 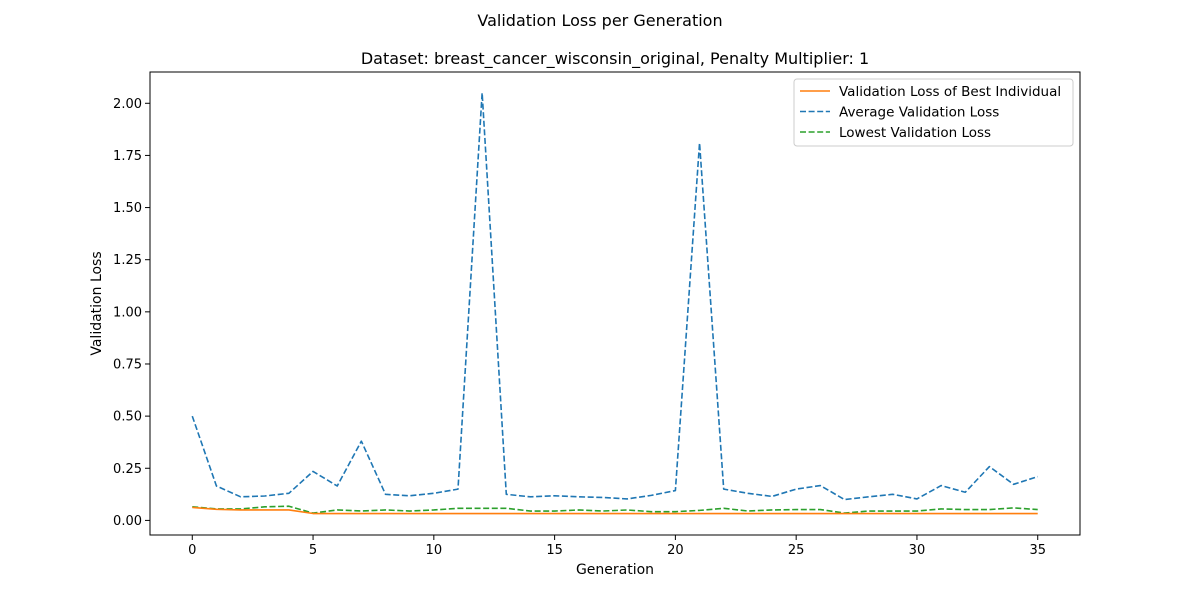 What do you see at coordinates (919, 113) in the screenshot?
I see `legend-label: Average Validation Loss` at bounding box center [919, 113].